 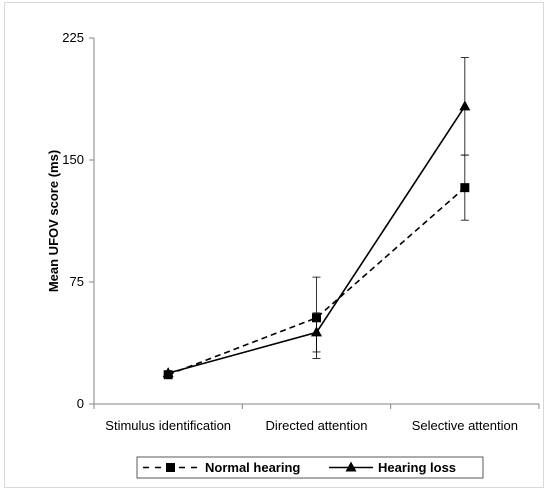 I want to click on legend-box, so click(x=310, y=467).